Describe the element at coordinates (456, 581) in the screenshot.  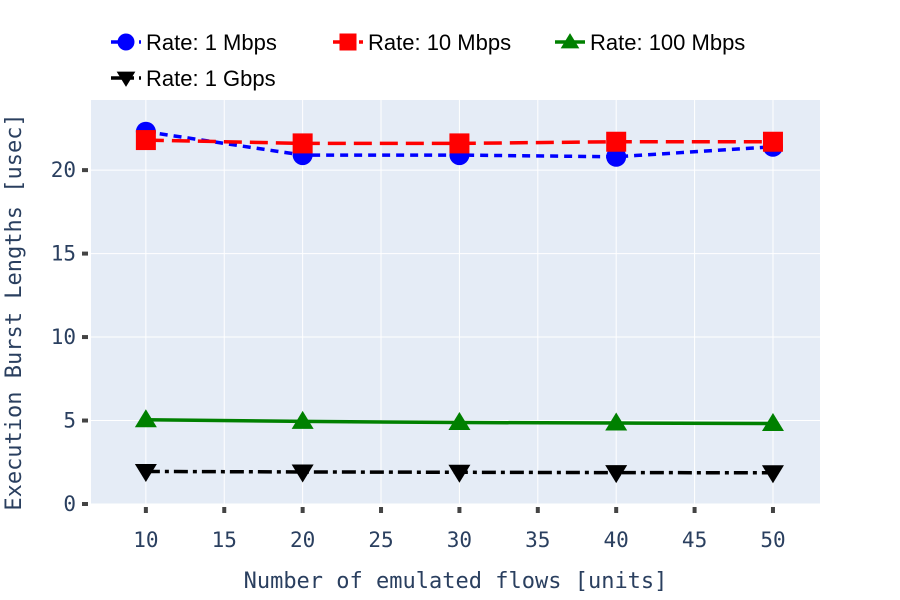
I see `x-axis-title: Number of emulated flows [units]` at that location.